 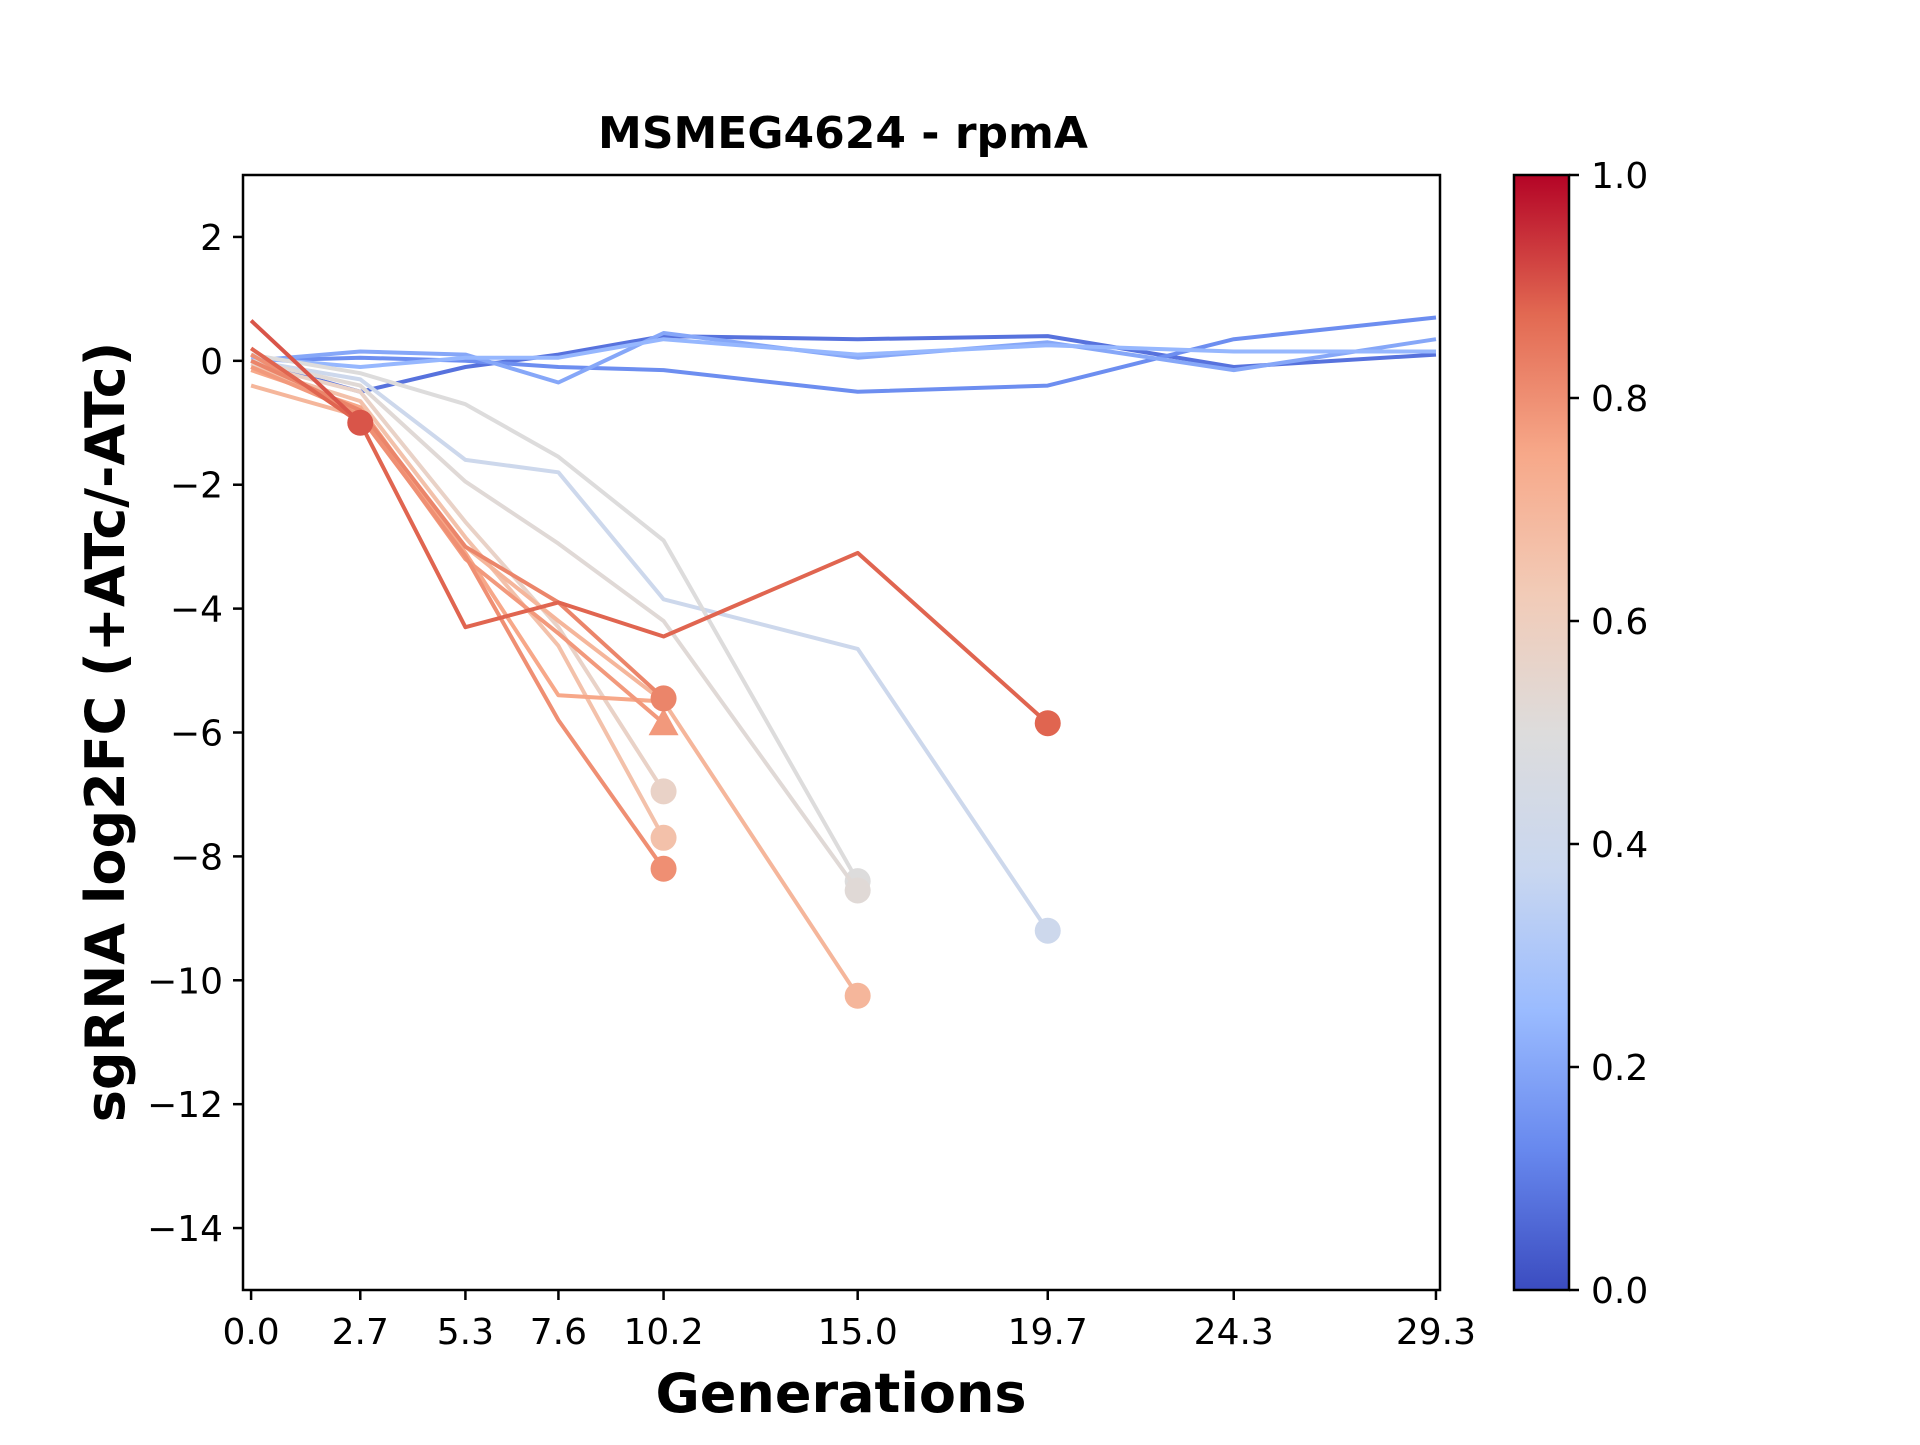 What do you see at coordinates (1048, 1332) in the screenshot?
I see `x-tick-label: 19.7` at bounding box center [1048, 1332].